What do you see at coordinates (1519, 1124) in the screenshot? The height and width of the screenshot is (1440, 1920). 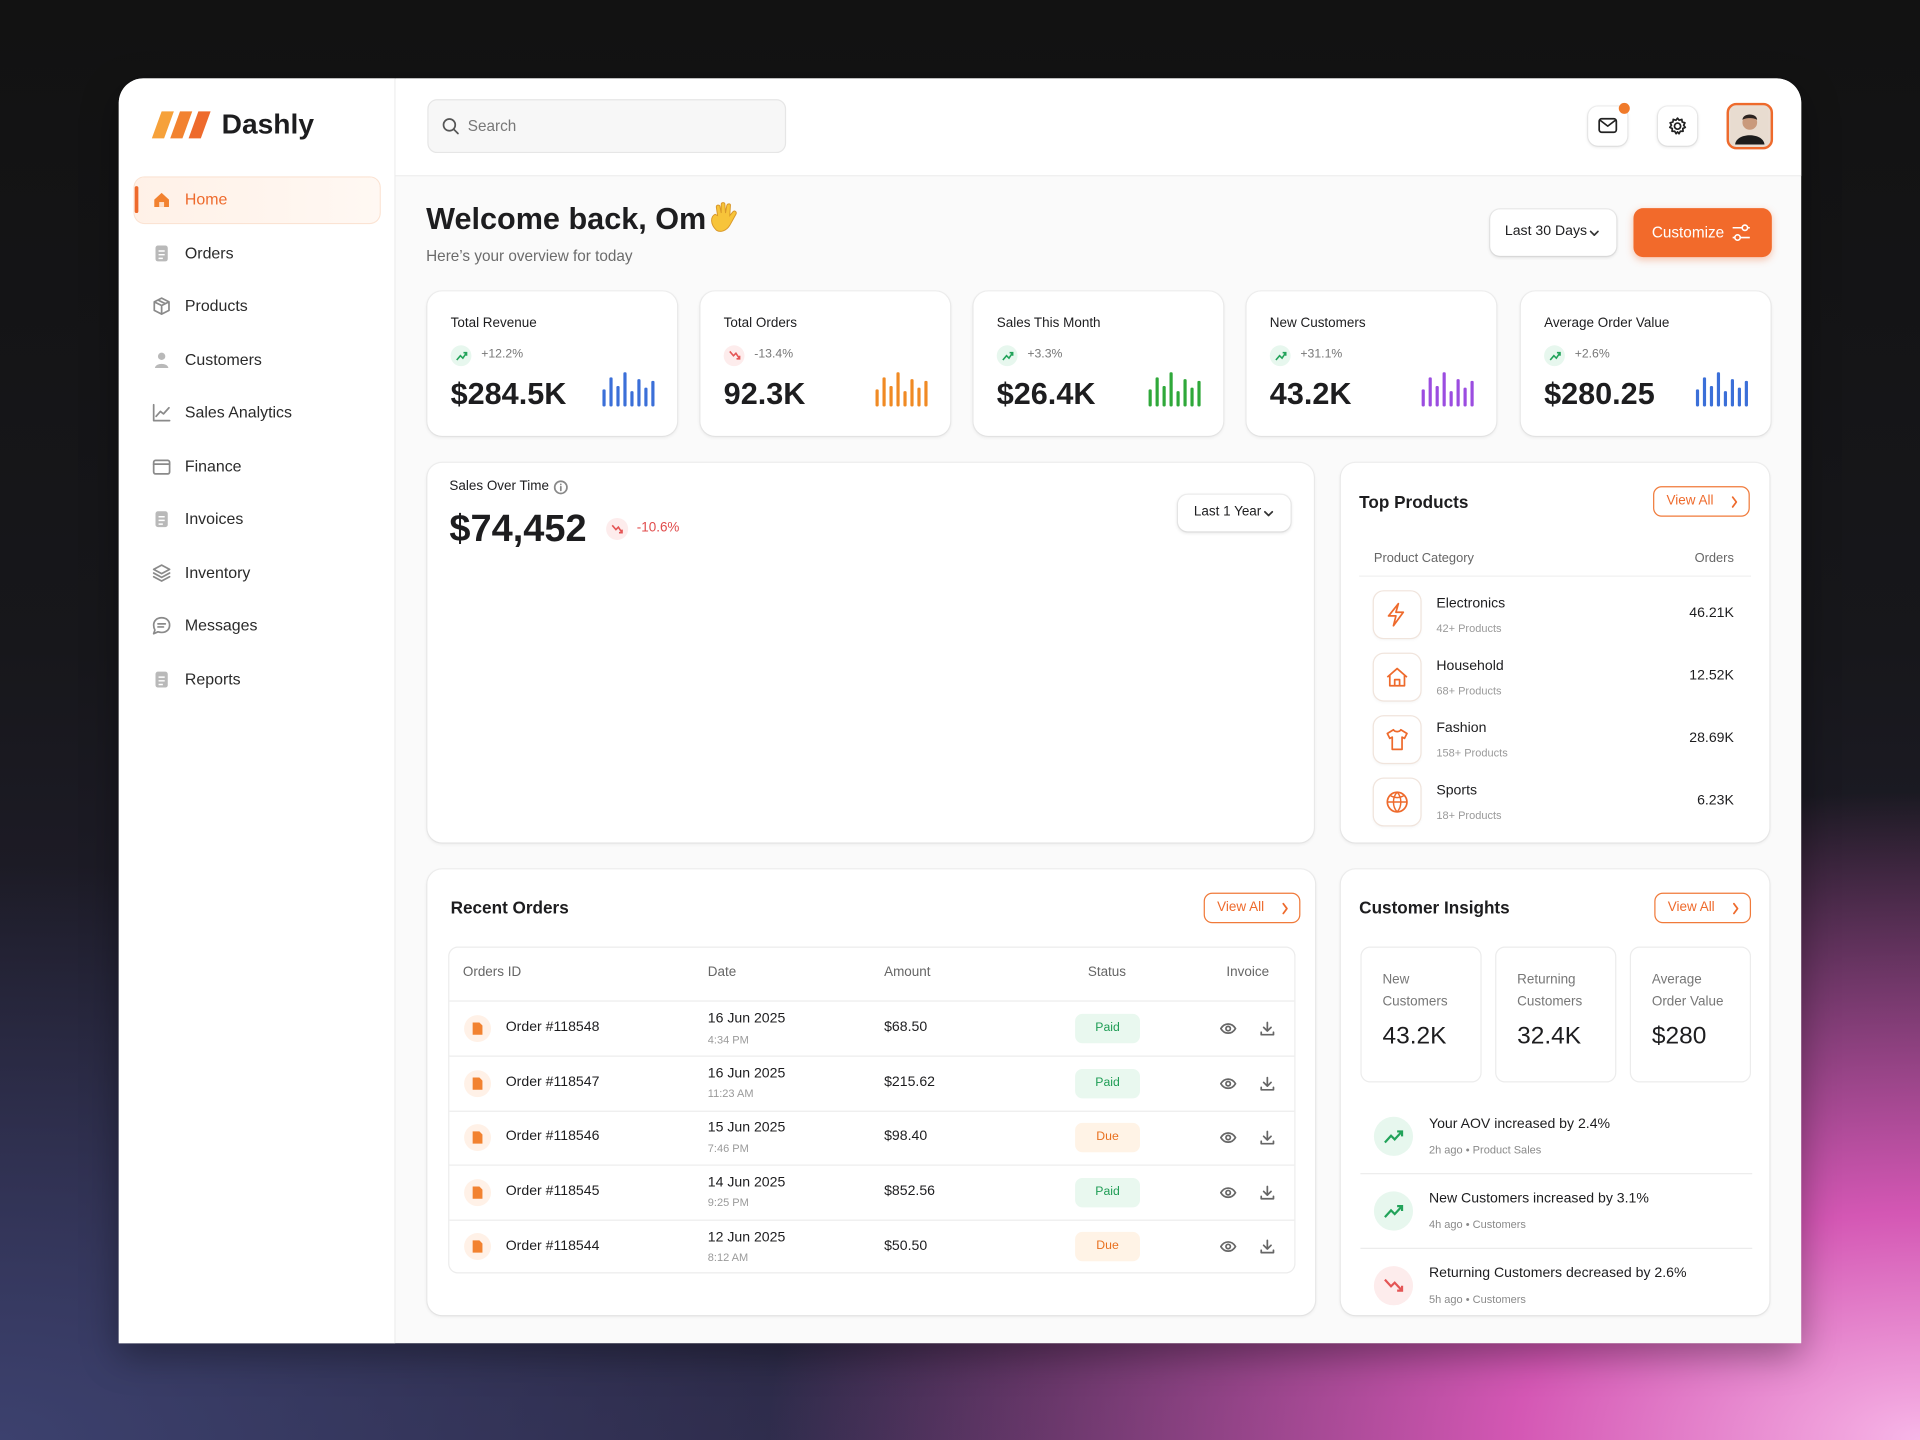 I see `feed-text: Your AOV increased by 2.4%` at bounding box center [1519, 1124].